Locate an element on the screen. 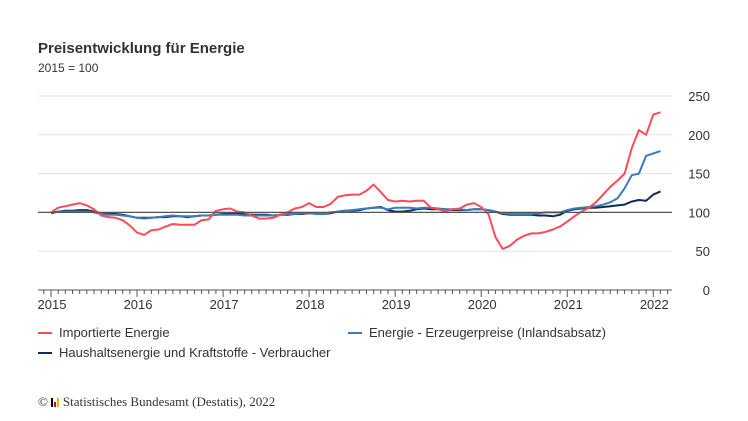 This screenshot has height=421, width=748. legend-item-imported: Importierte Energie is located at coordinates (104, 332).